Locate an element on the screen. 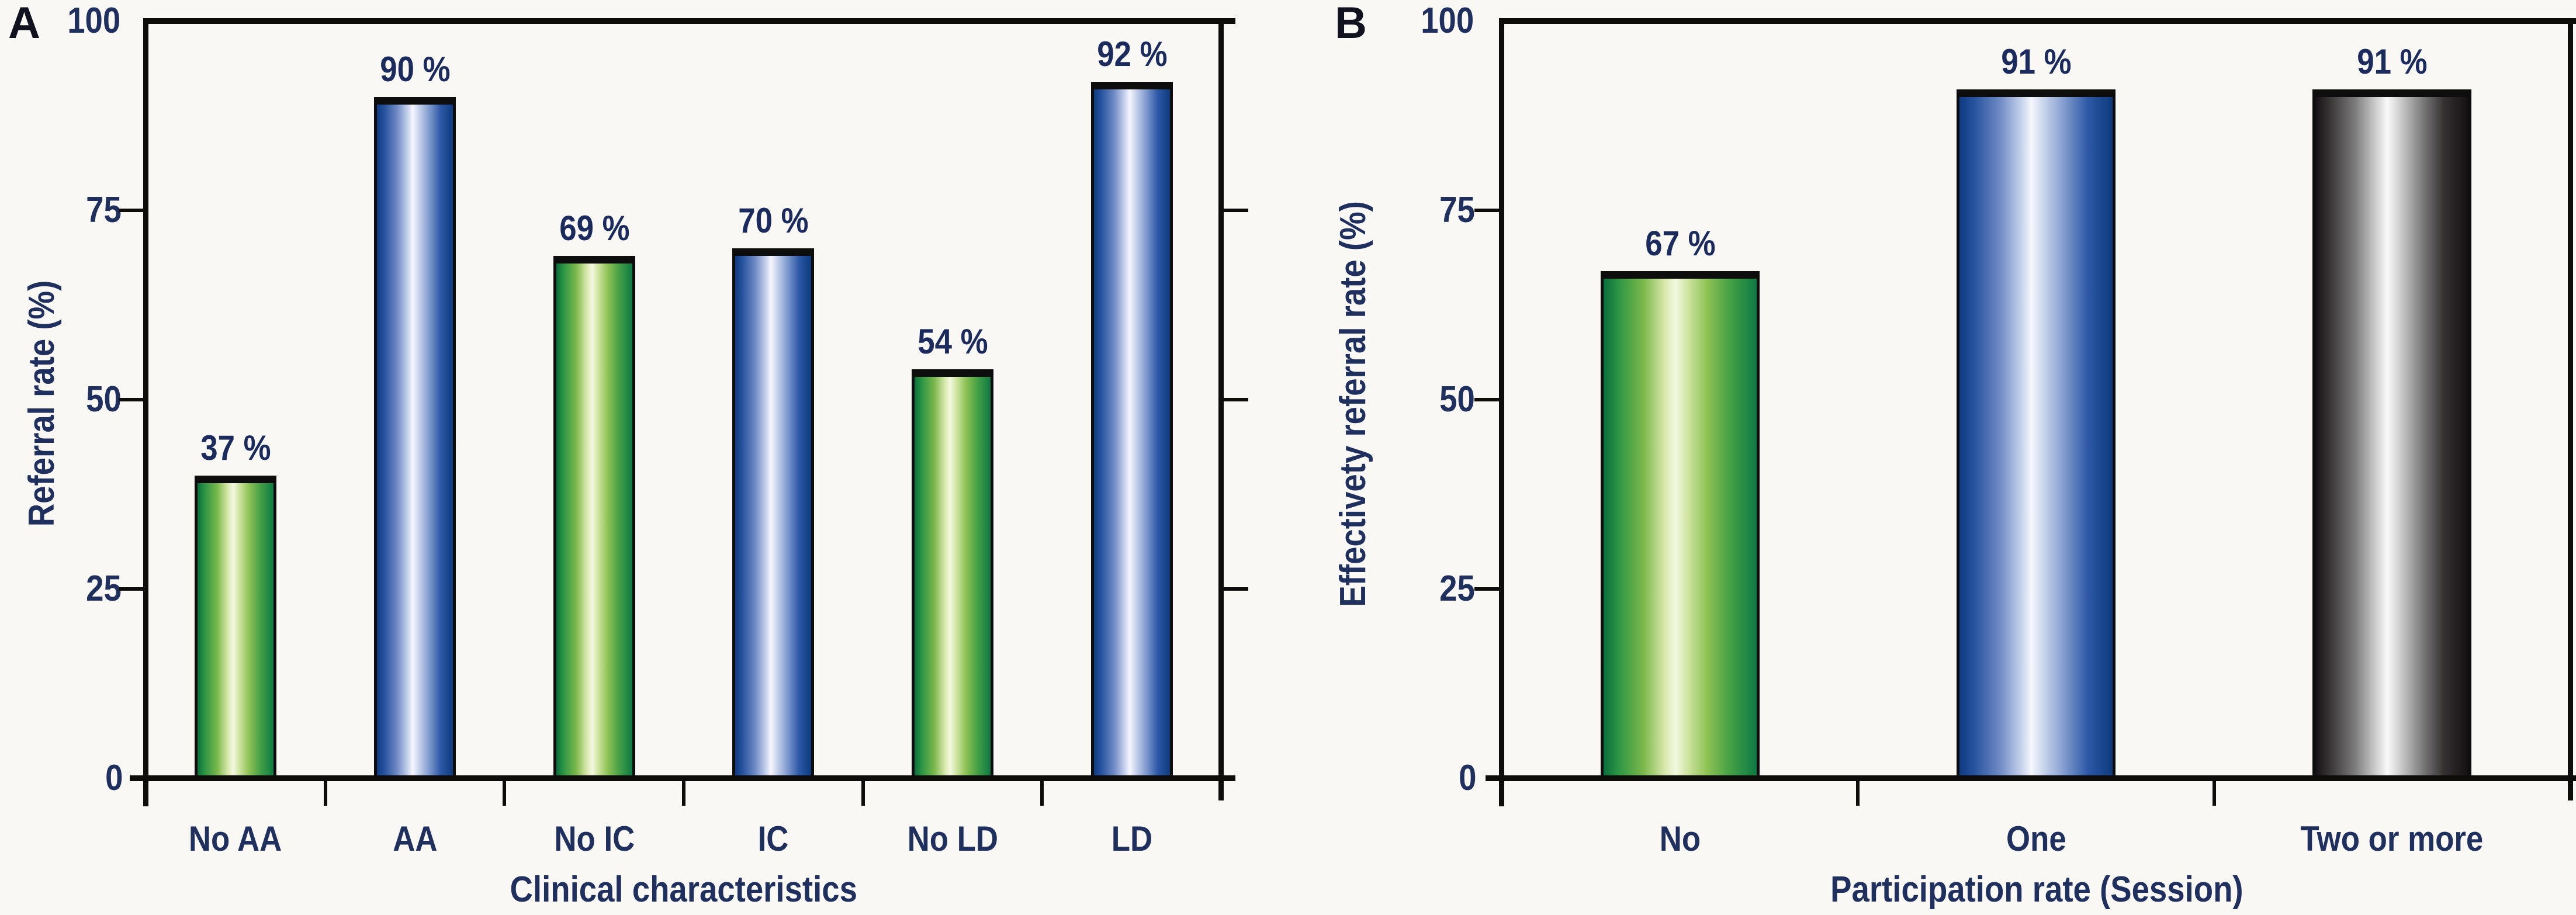  bar-value-label-text: 69 % is located at coordinates (594, 228).